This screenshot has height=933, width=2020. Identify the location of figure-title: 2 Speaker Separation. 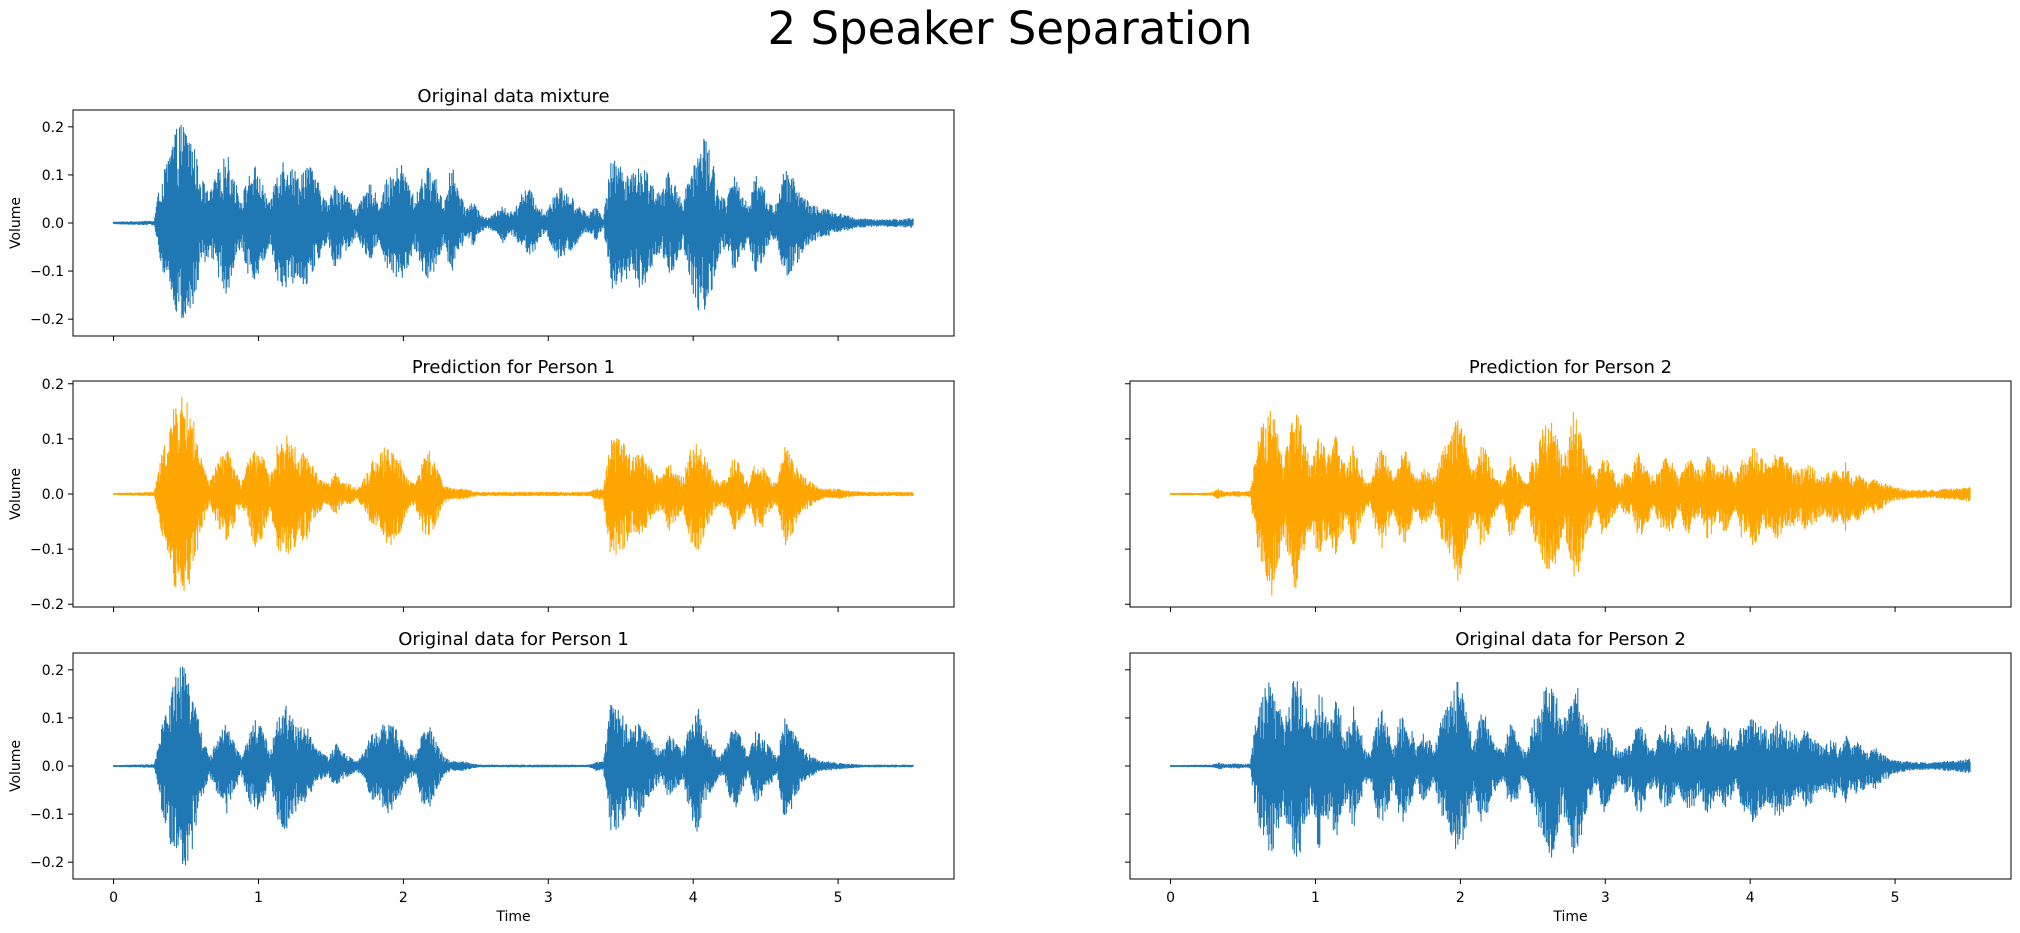
(1010, 28).